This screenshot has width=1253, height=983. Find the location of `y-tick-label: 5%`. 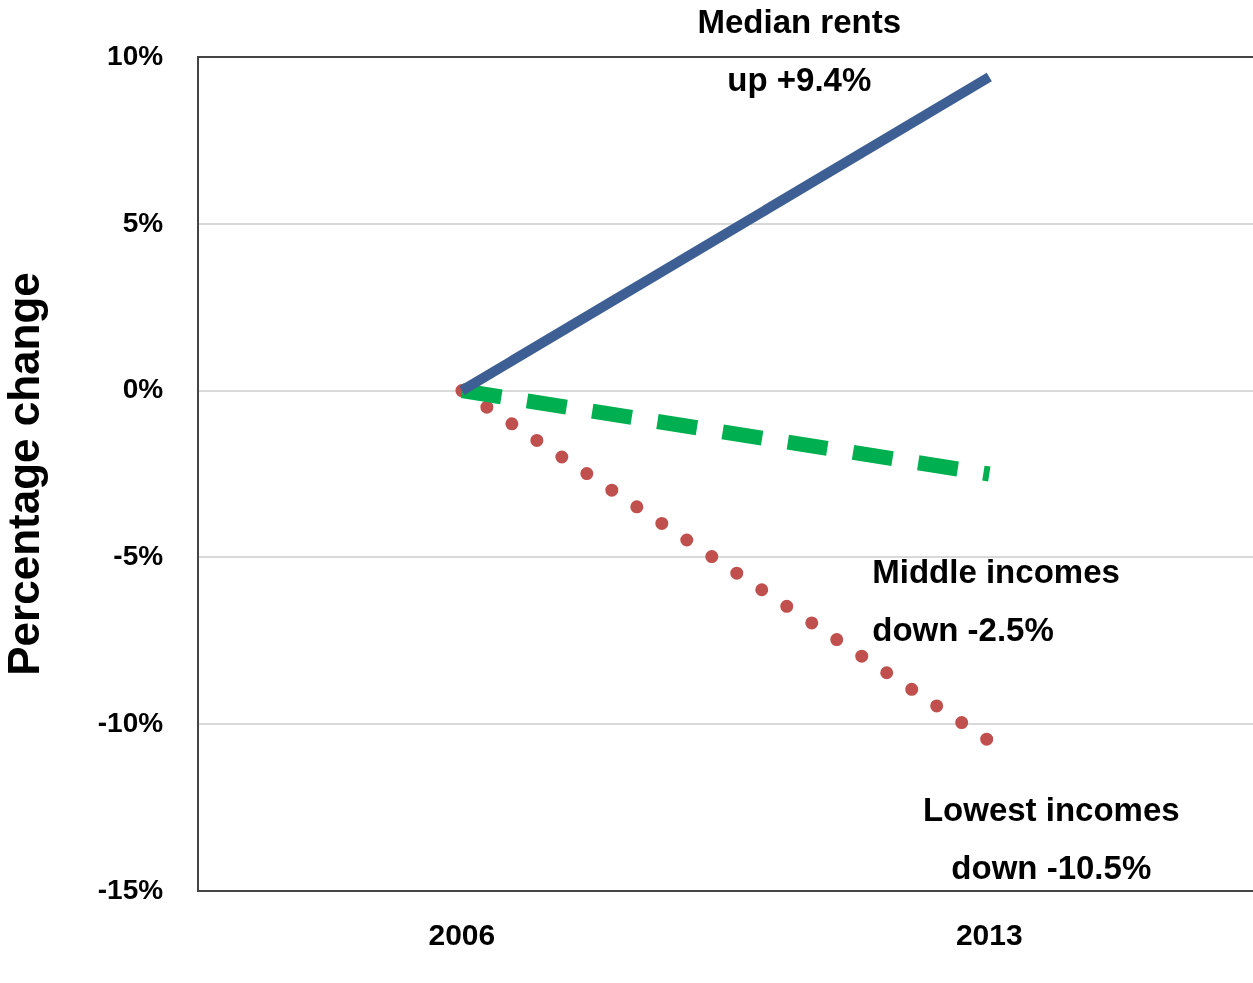

y-tick-label: 5% is located at coordinates (143, 222).